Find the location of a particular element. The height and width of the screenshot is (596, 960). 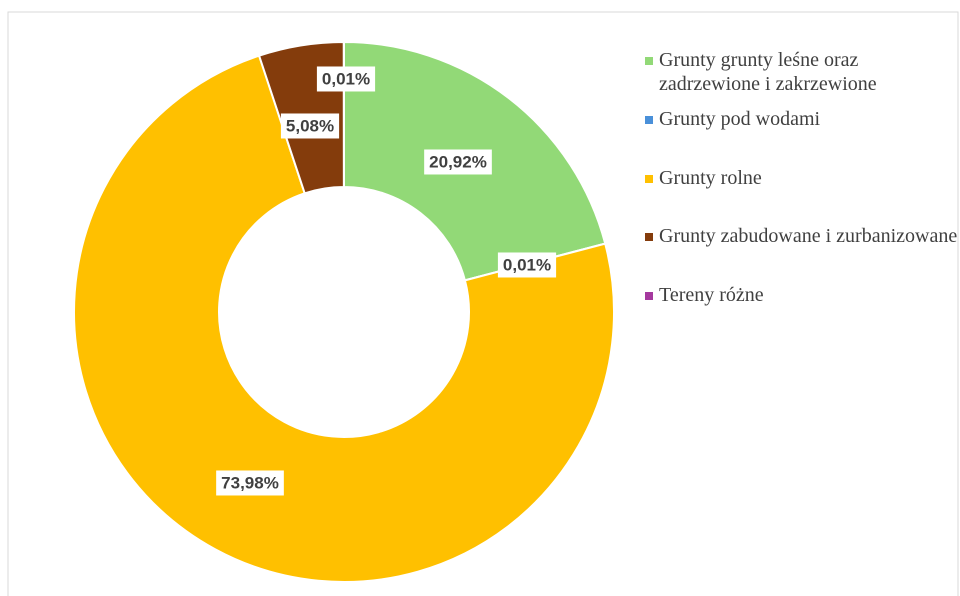

data-label-text: 20,92% is located at coordinates (458, 161).